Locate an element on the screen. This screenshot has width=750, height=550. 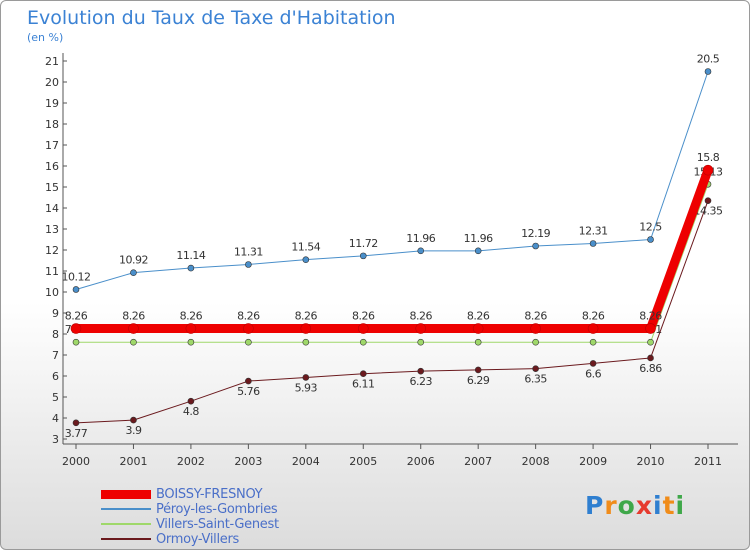
x-tick-label: 2002 is located at coordinates (191, 461).